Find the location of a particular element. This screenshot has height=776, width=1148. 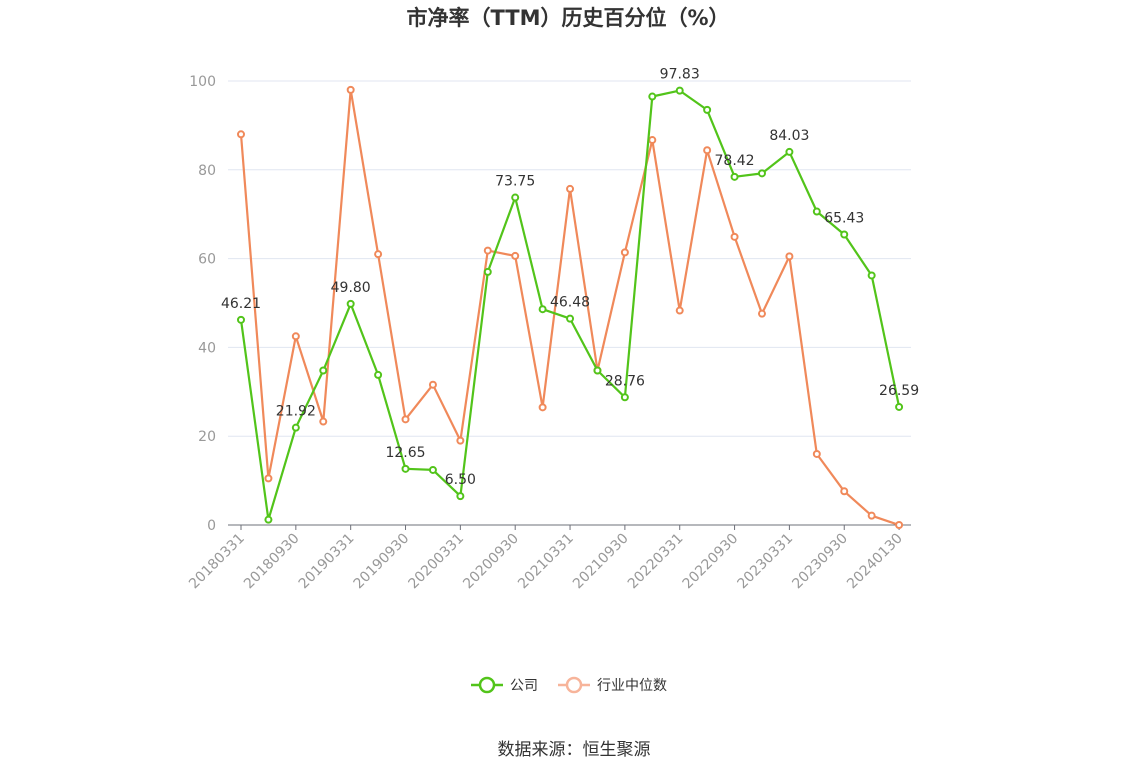

data-label: 78.42 is located at coordinates (735, 161).